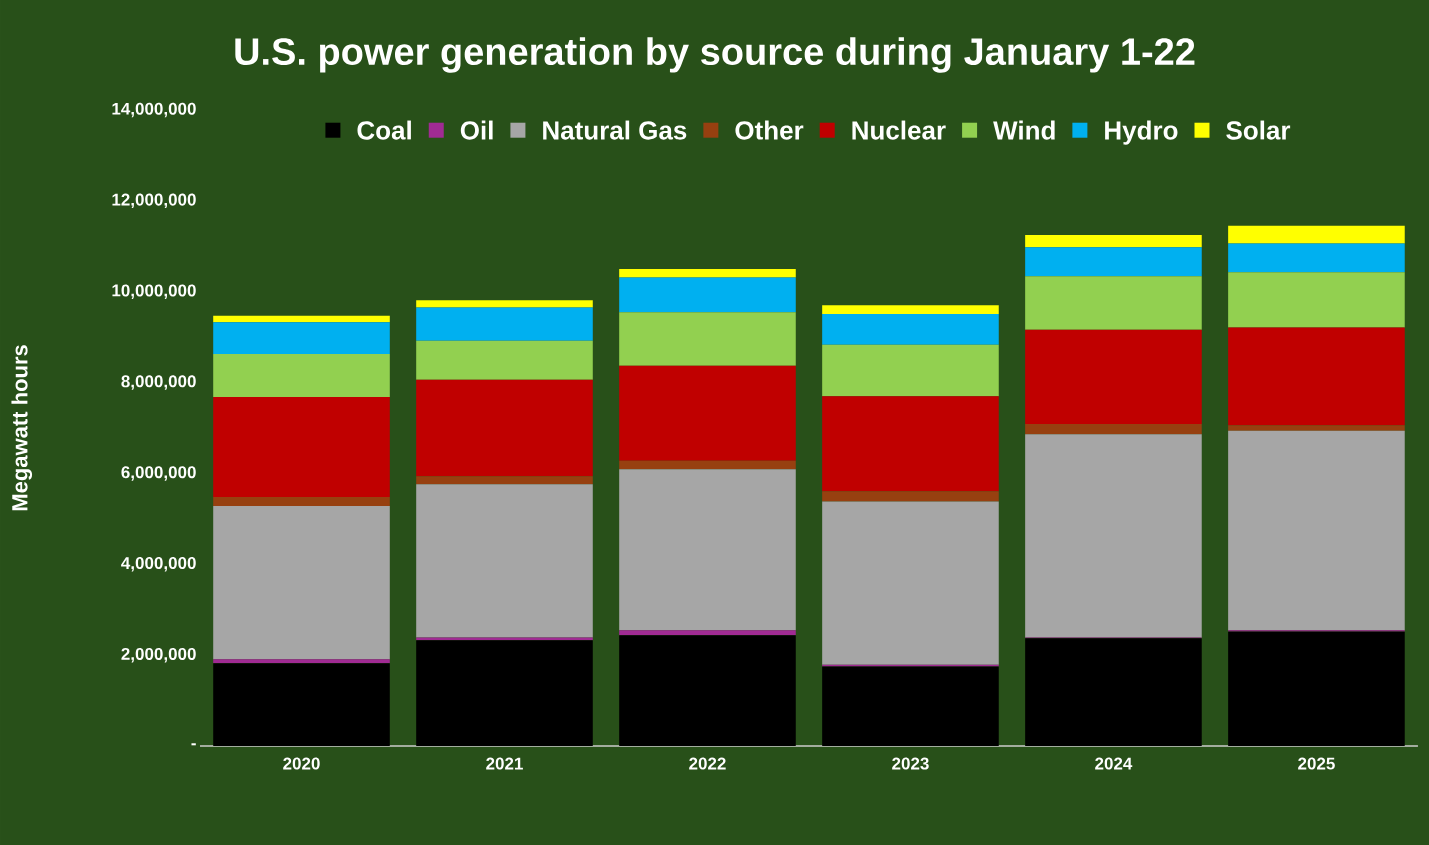 The width and height of the screenshot is (1429, 845). Describe the element at coordinates (615, 130) in the screenshot. I see `legend-label: Natural Gas` at that location.